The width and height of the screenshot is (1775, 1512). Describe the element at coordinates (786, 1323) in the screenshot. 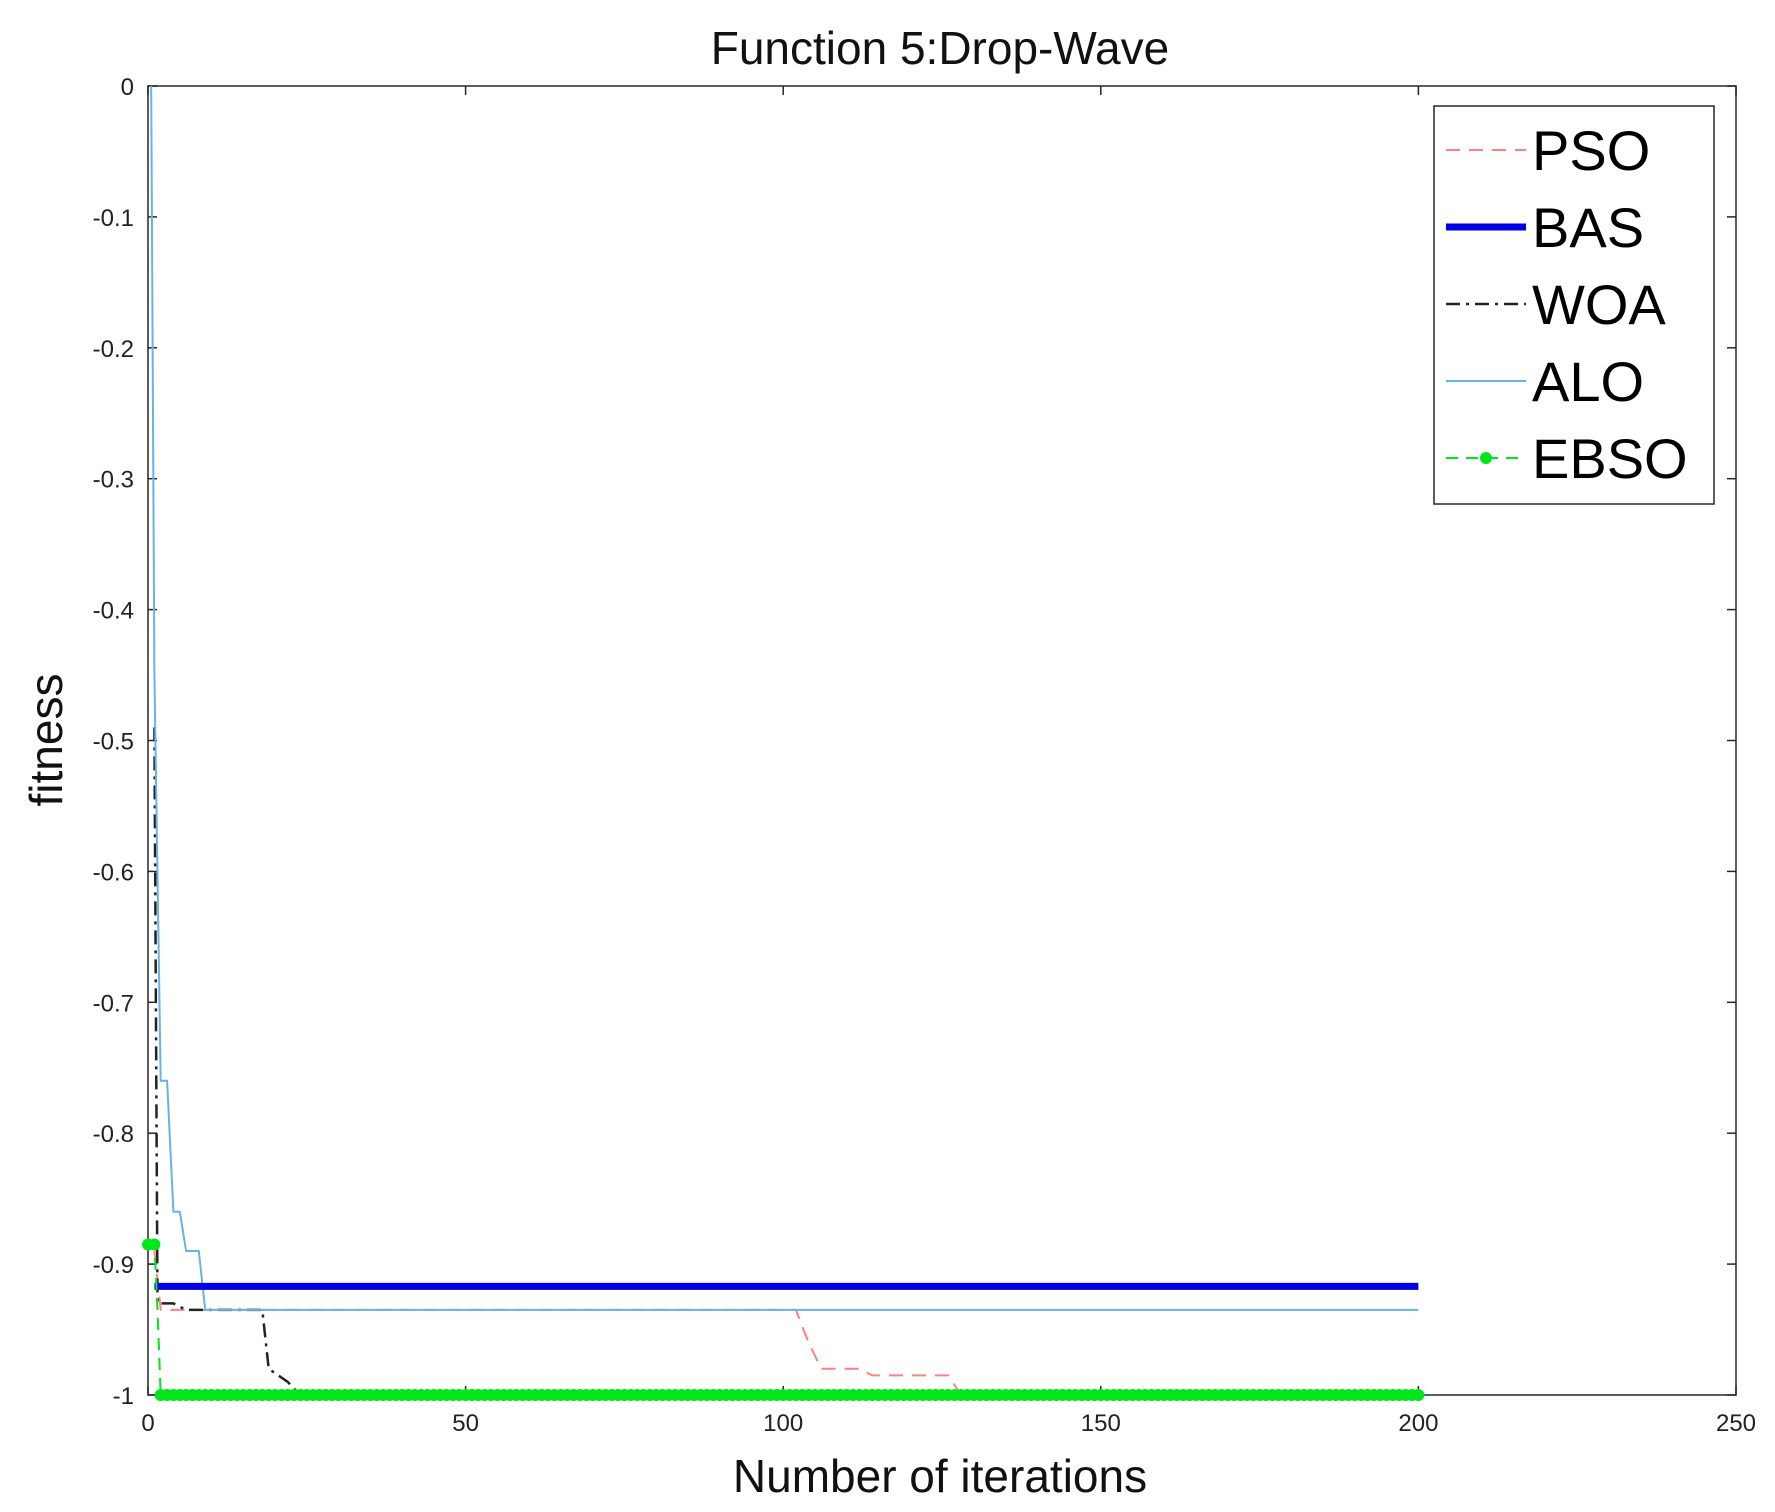

I see `series-line-pso` at that location.